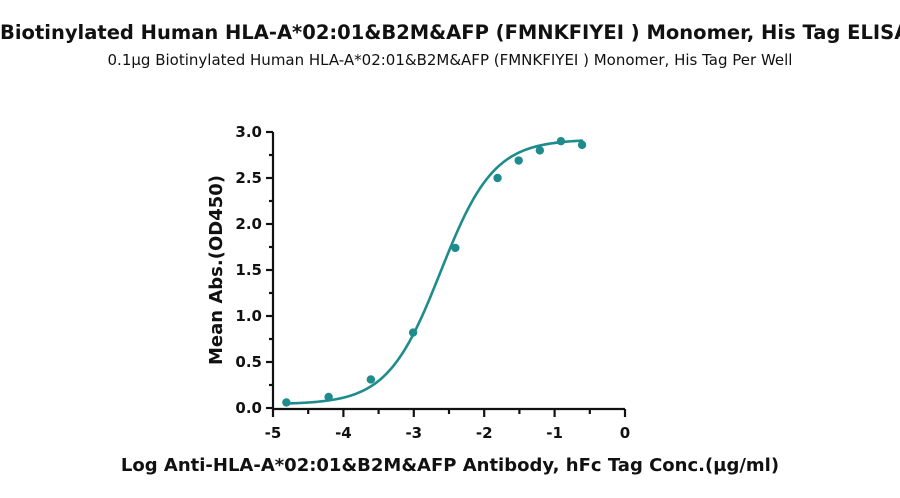 Image resolution: width=900 pixels, height=498 pixels. What do you see at coordinates (216, 270) in the screenshot?
I see `y-axis-title: Mean Abs.(OD450)` at bounding box center [216, 270].